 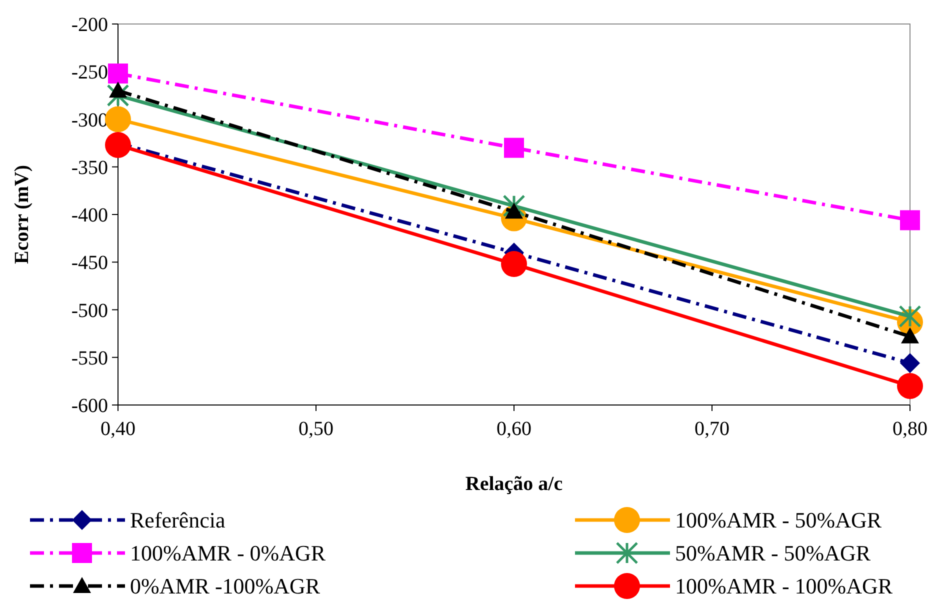 I want to click on y-tick-label: -500, so click(x=89, y=311).